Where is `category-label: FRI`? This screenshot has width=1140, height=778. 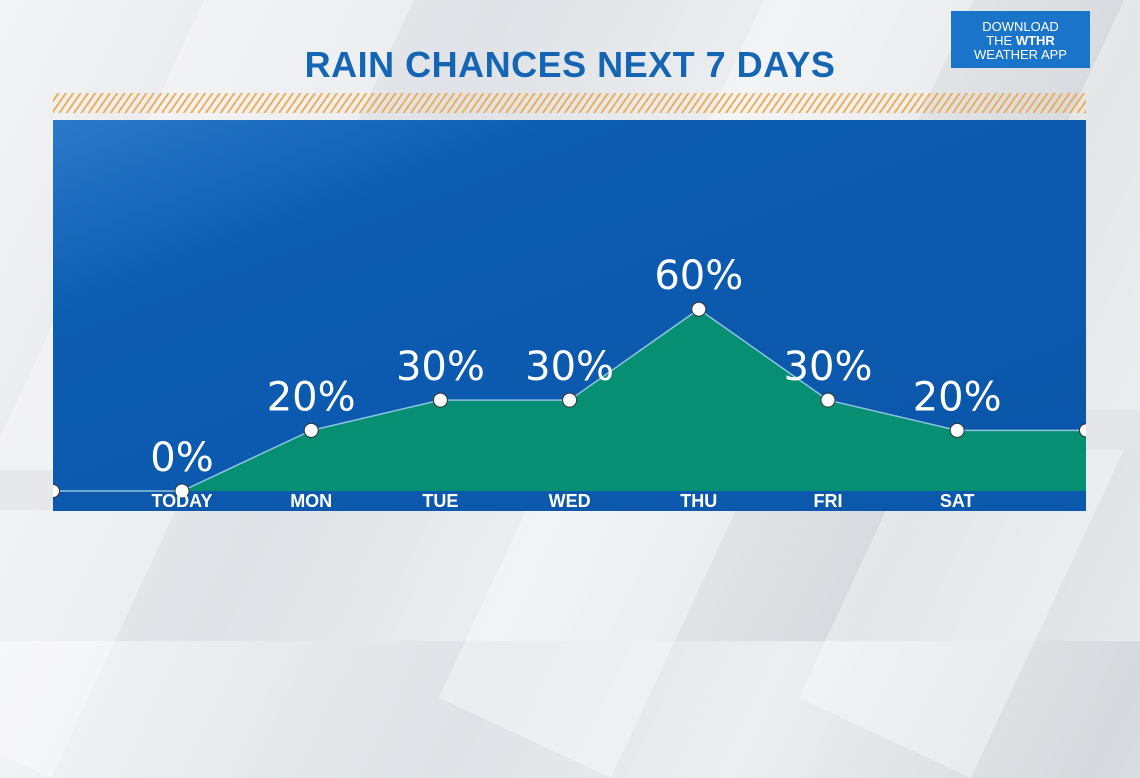
category-label: FRI is located at coordinates (828, 501).